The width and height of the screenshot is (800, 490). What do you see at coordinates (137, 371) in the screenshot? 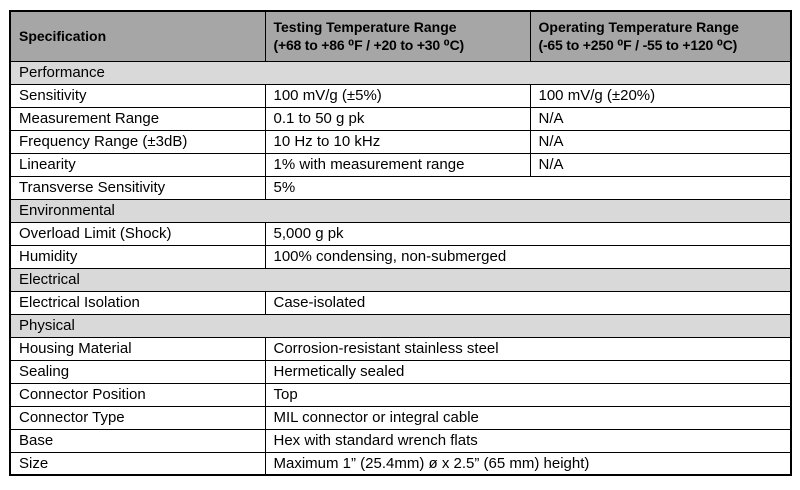
I see `spec-name-cell: Sealing` at bounding box center [137, 371].